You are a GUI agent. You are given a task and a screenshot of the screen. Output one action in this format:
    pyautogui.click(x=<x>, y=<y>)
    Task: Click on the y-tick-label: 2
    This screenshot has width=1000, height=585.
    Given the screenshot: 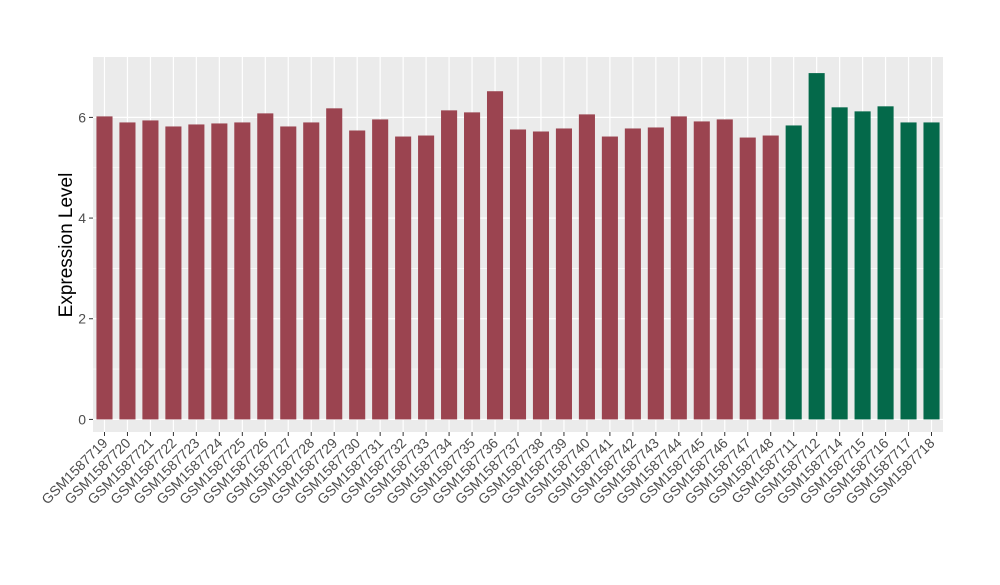 What is the action you would take?
    pyautogui.click(x=82, y=319)
    